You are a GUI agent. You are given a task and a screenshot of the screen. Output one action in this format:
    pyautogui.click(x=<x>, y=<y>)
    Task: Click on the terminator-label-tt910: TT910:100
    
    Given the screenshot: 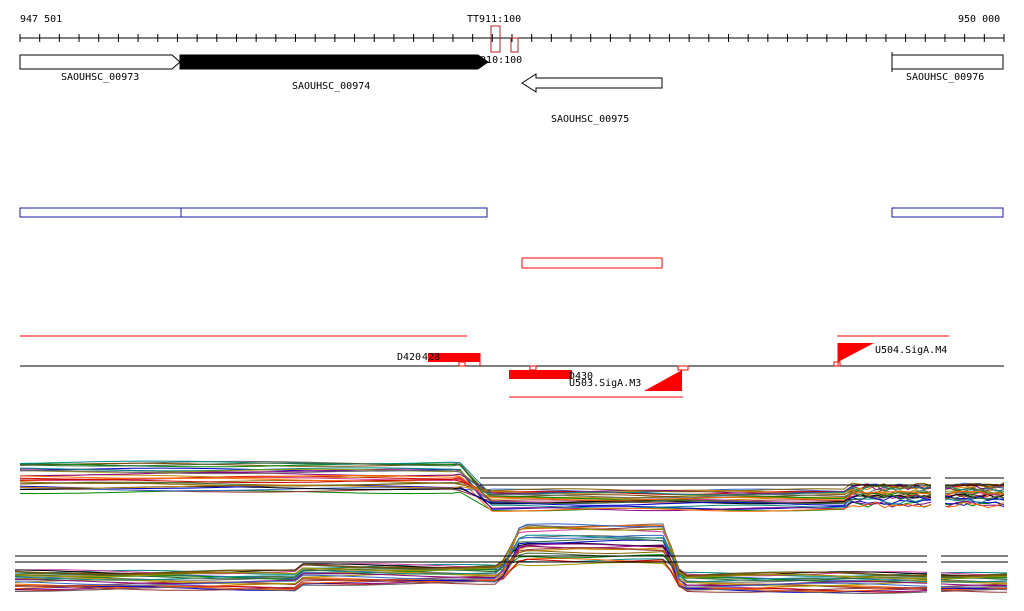 What is the action you would take?
    pyautogui.click(x=495, y=60)
    